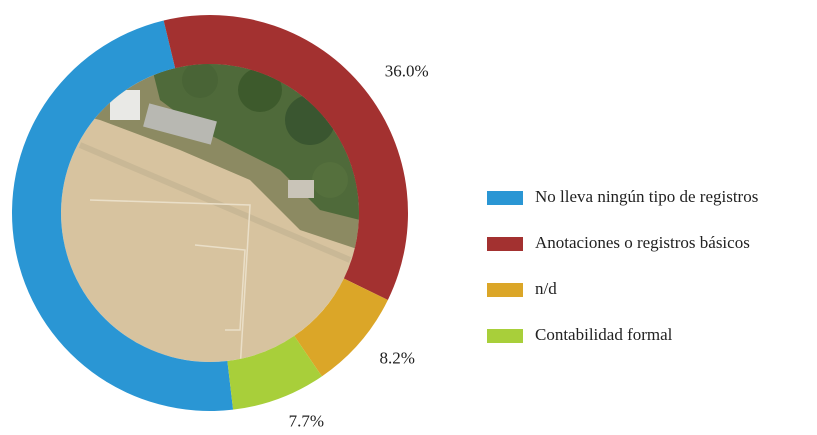 The image size is (817, 435). Describe the element at coordinates (306, 421) in the screenshot. I see `value-label: 7.7%` at that location.